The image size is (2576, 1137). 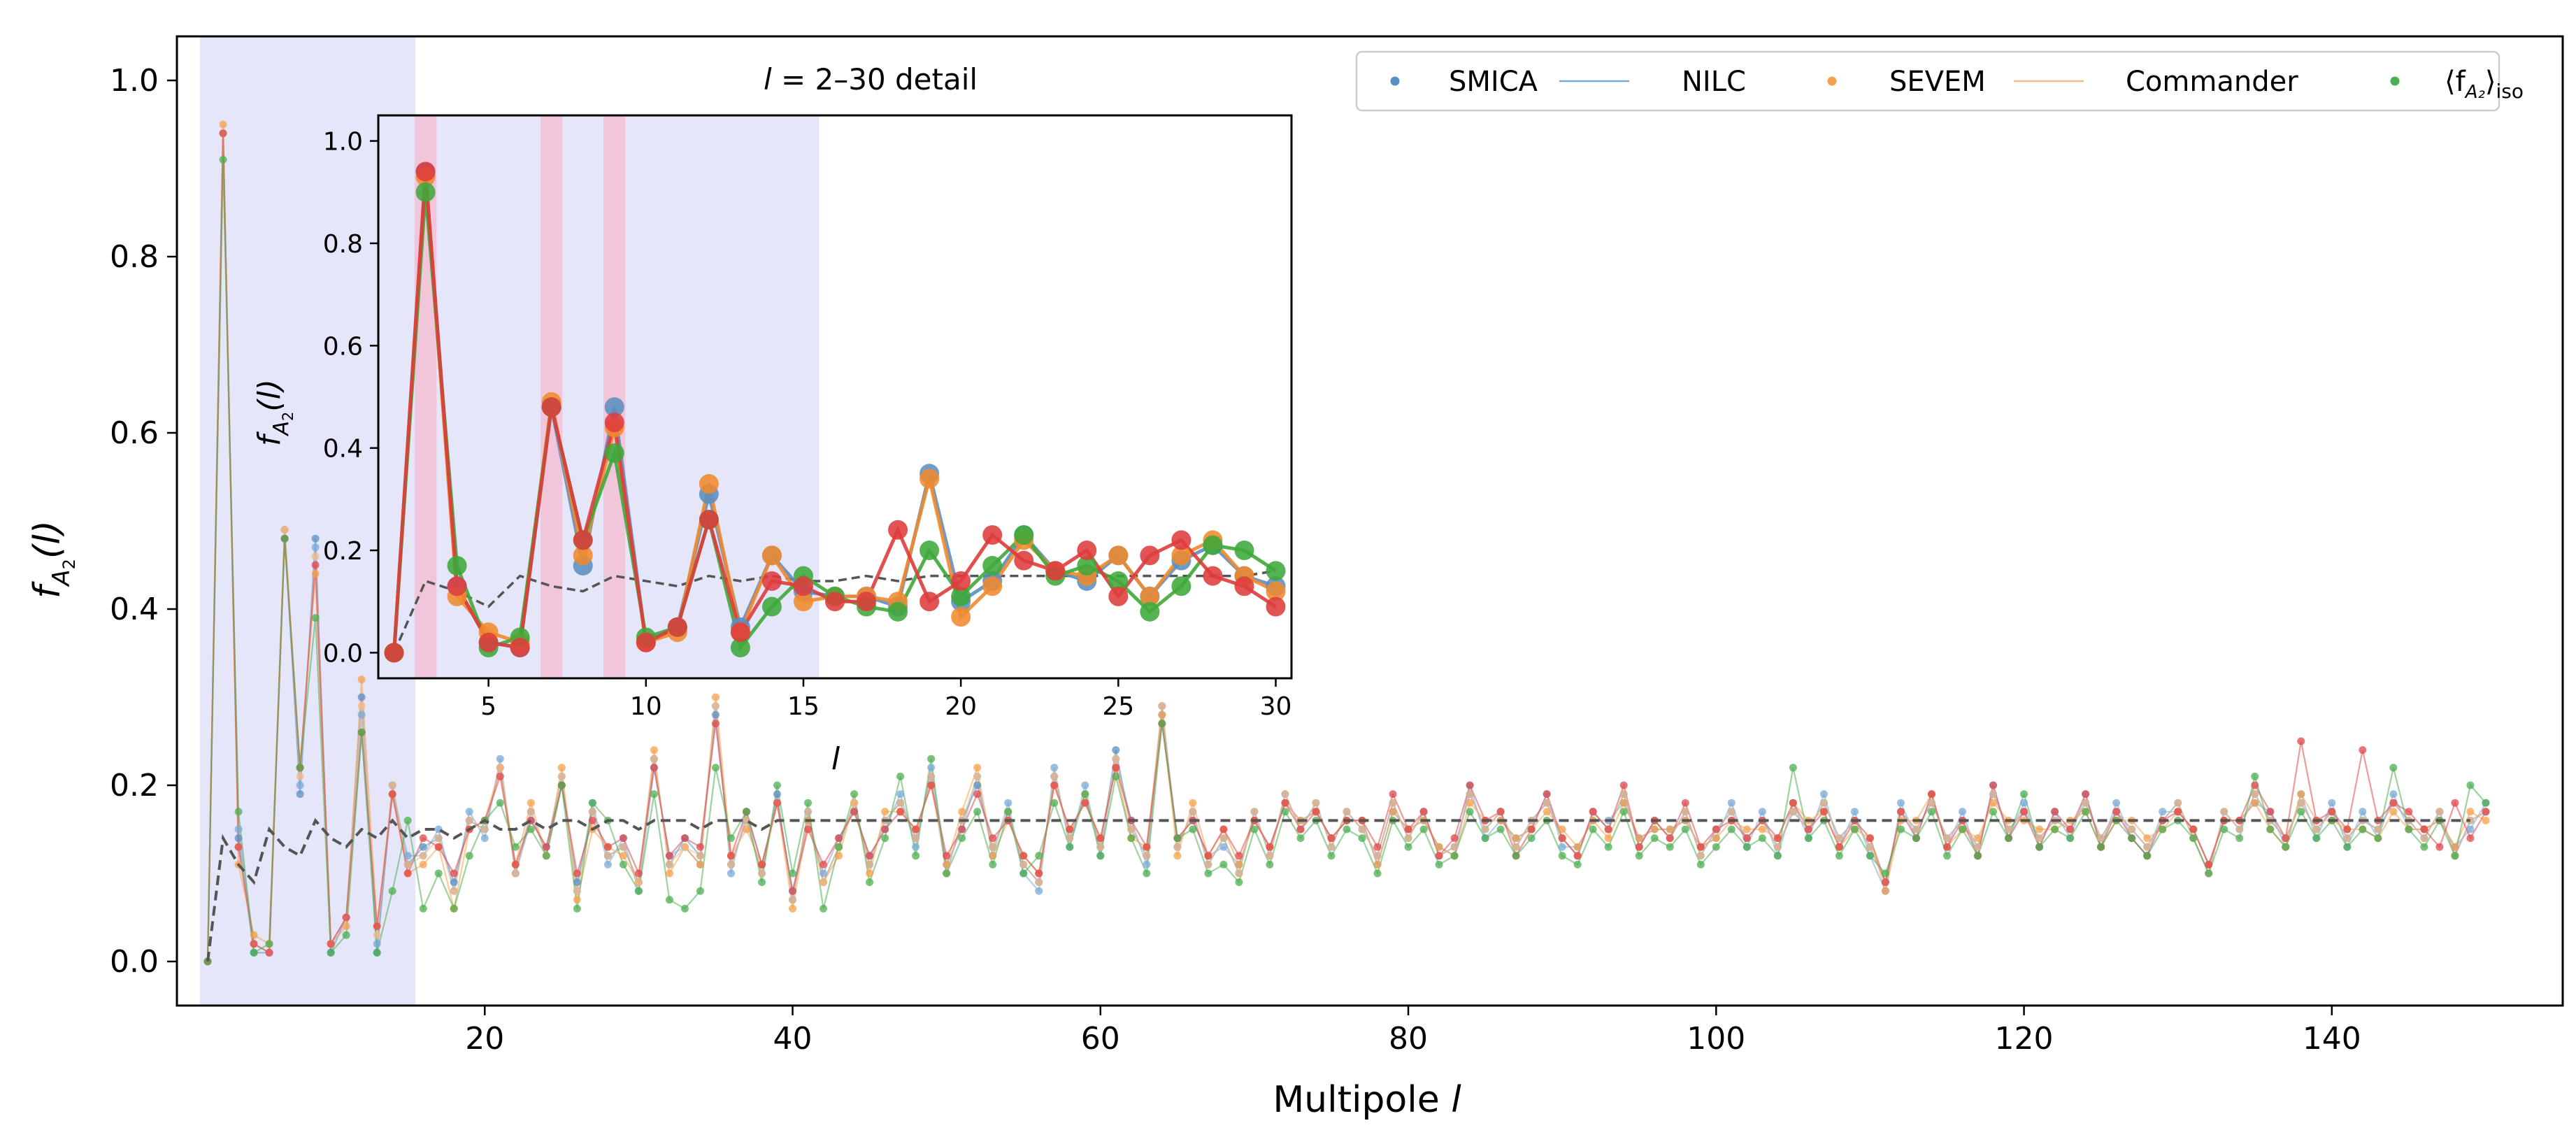 I want to click on main-ytick-label-4: 0.8, so click(x=134, y=257).